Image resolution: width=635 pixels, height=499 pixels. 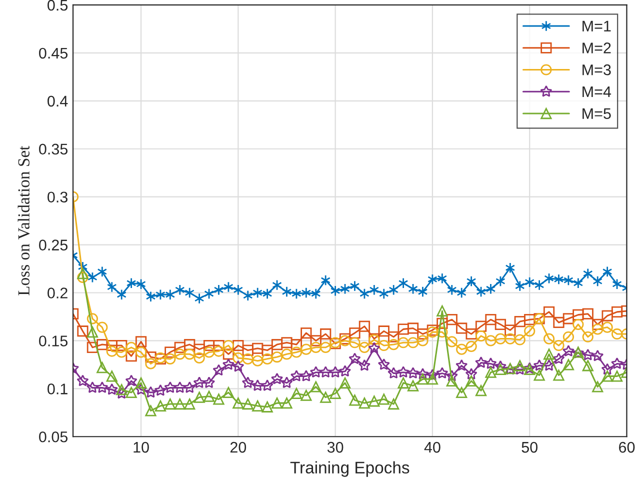 I want to click on y-tick-label: 0.25, so click(x=53, y=245).